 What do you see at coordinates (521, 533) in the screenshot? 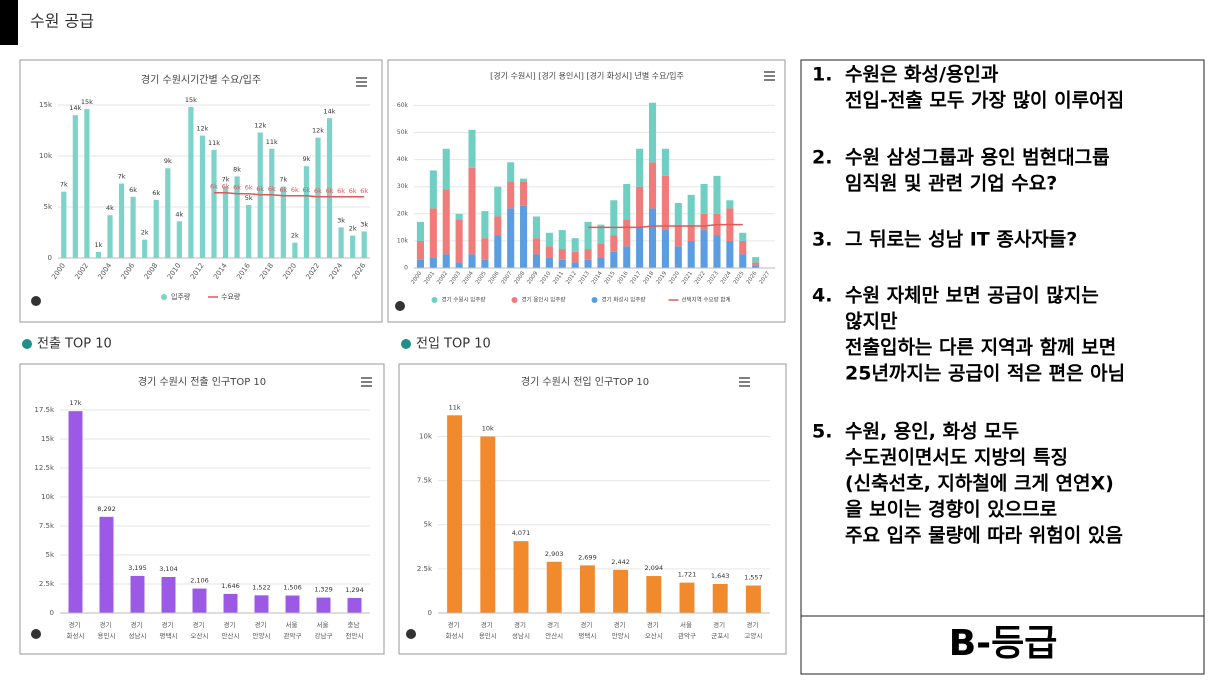
I see `data-label: 4,071` at bounding box center [521, 533].